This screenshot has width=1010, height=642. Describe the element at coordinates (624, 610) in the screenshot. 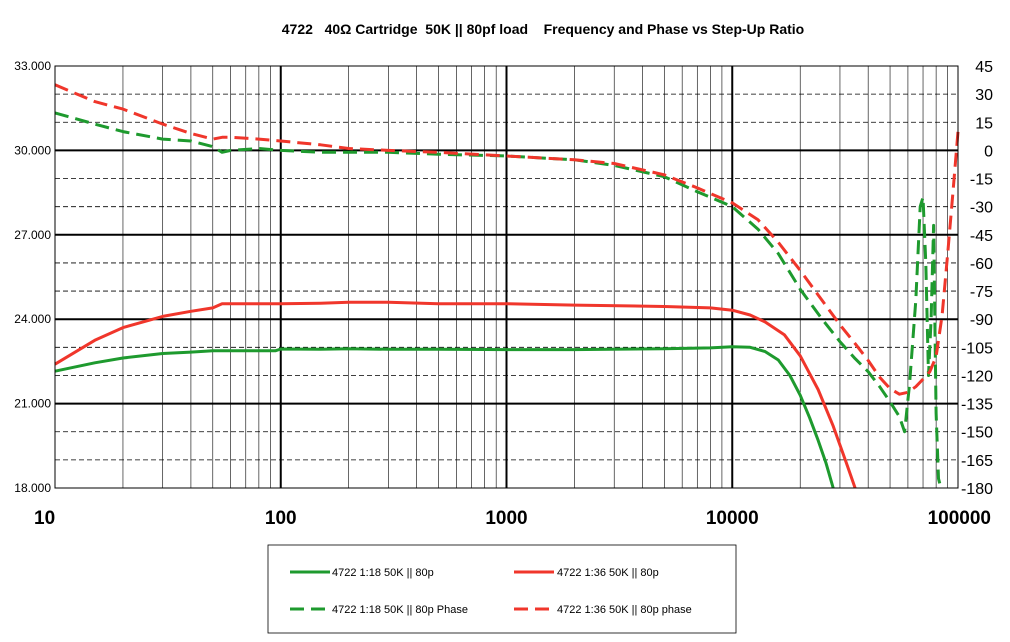

I see `legend-label: 4722 1:36 50K || 80p phase` at that location.